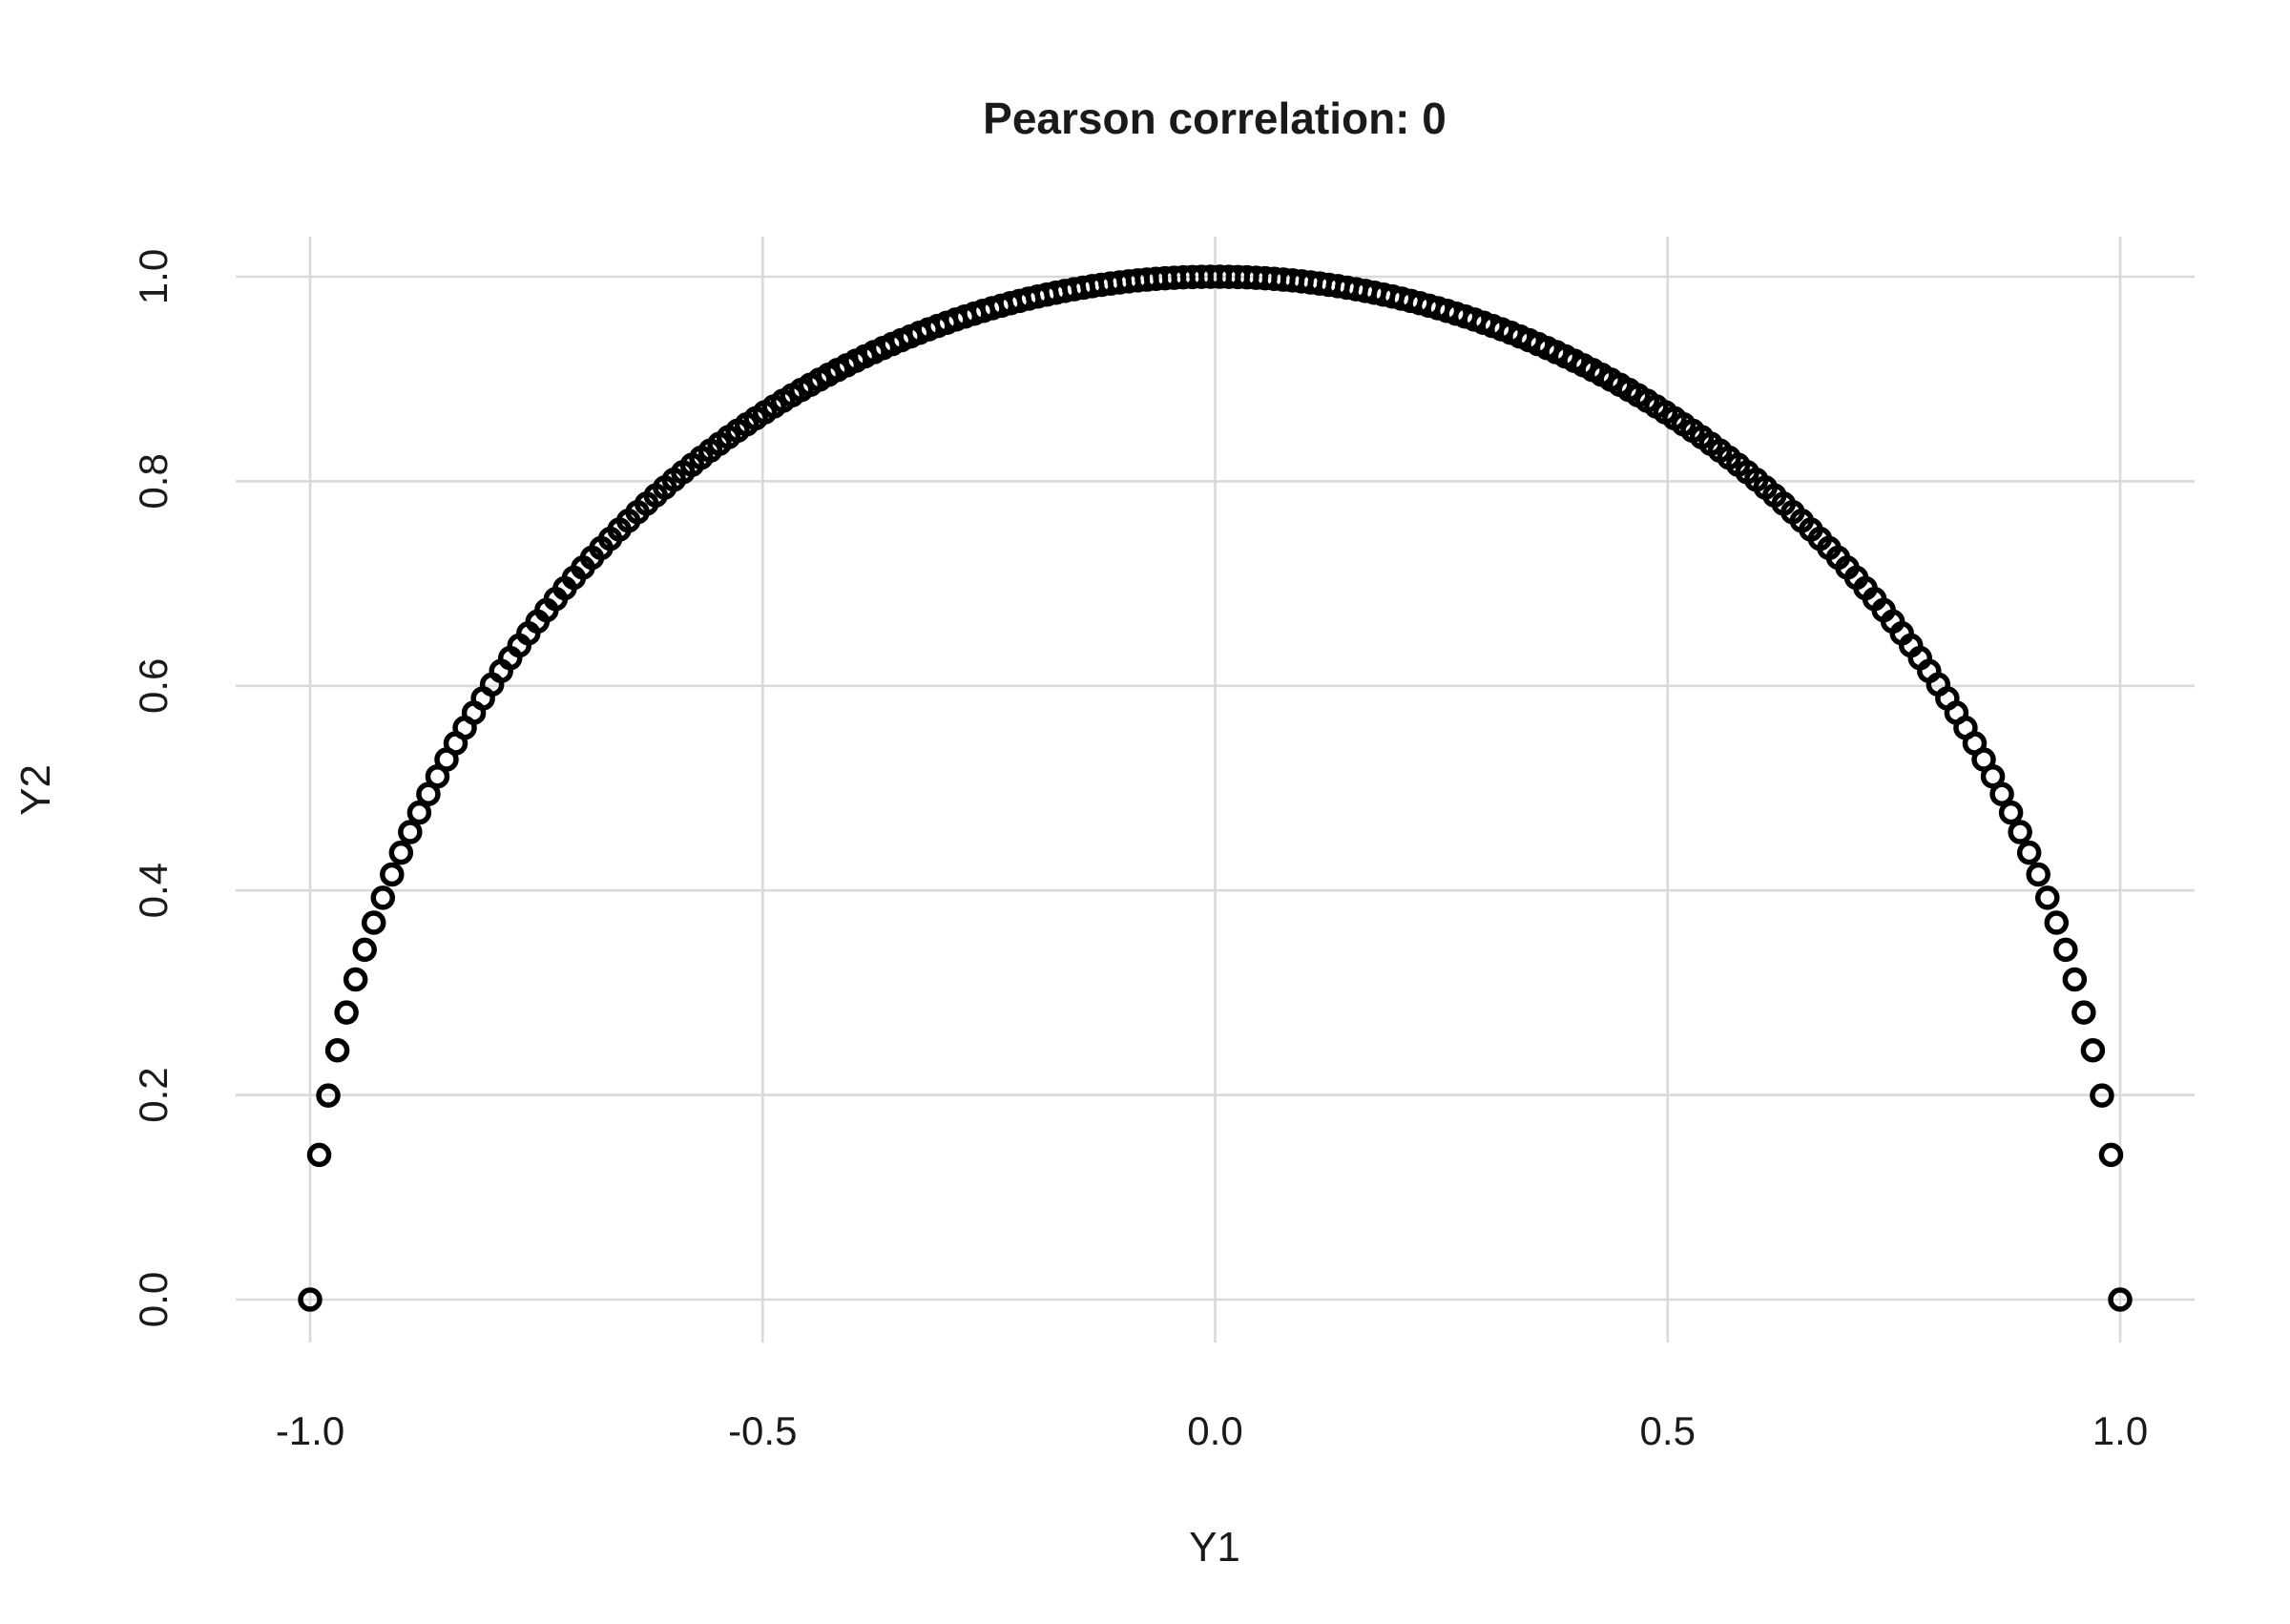 This screenshot has height=1624, width=2290. I want to click on y-tick-label: 0.0, so click(153, 1299).